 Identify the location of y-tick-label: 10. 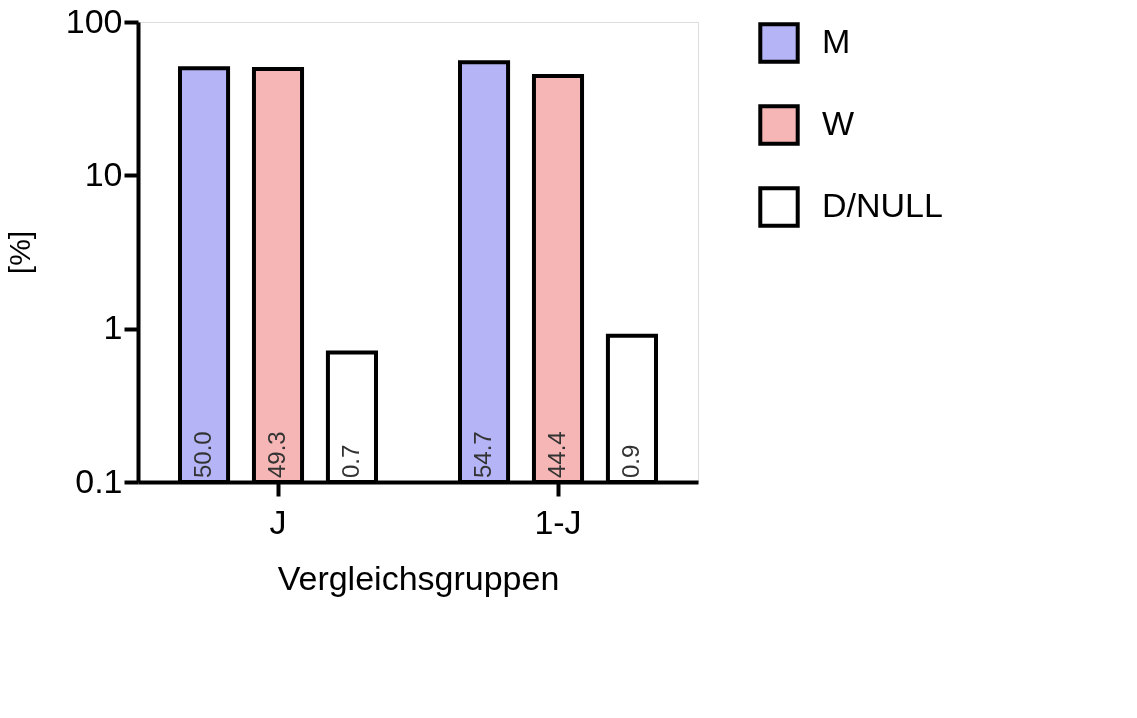
(103, 173).